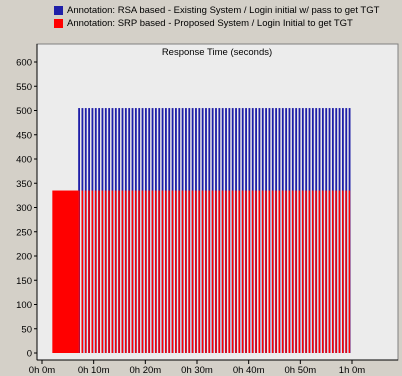 The height and width of the screenshot is (376, 402). What do you see at coordinates (26, 329) in the screenshot?
I see `y-tick-label: 50` at bounding box center [26, 329].